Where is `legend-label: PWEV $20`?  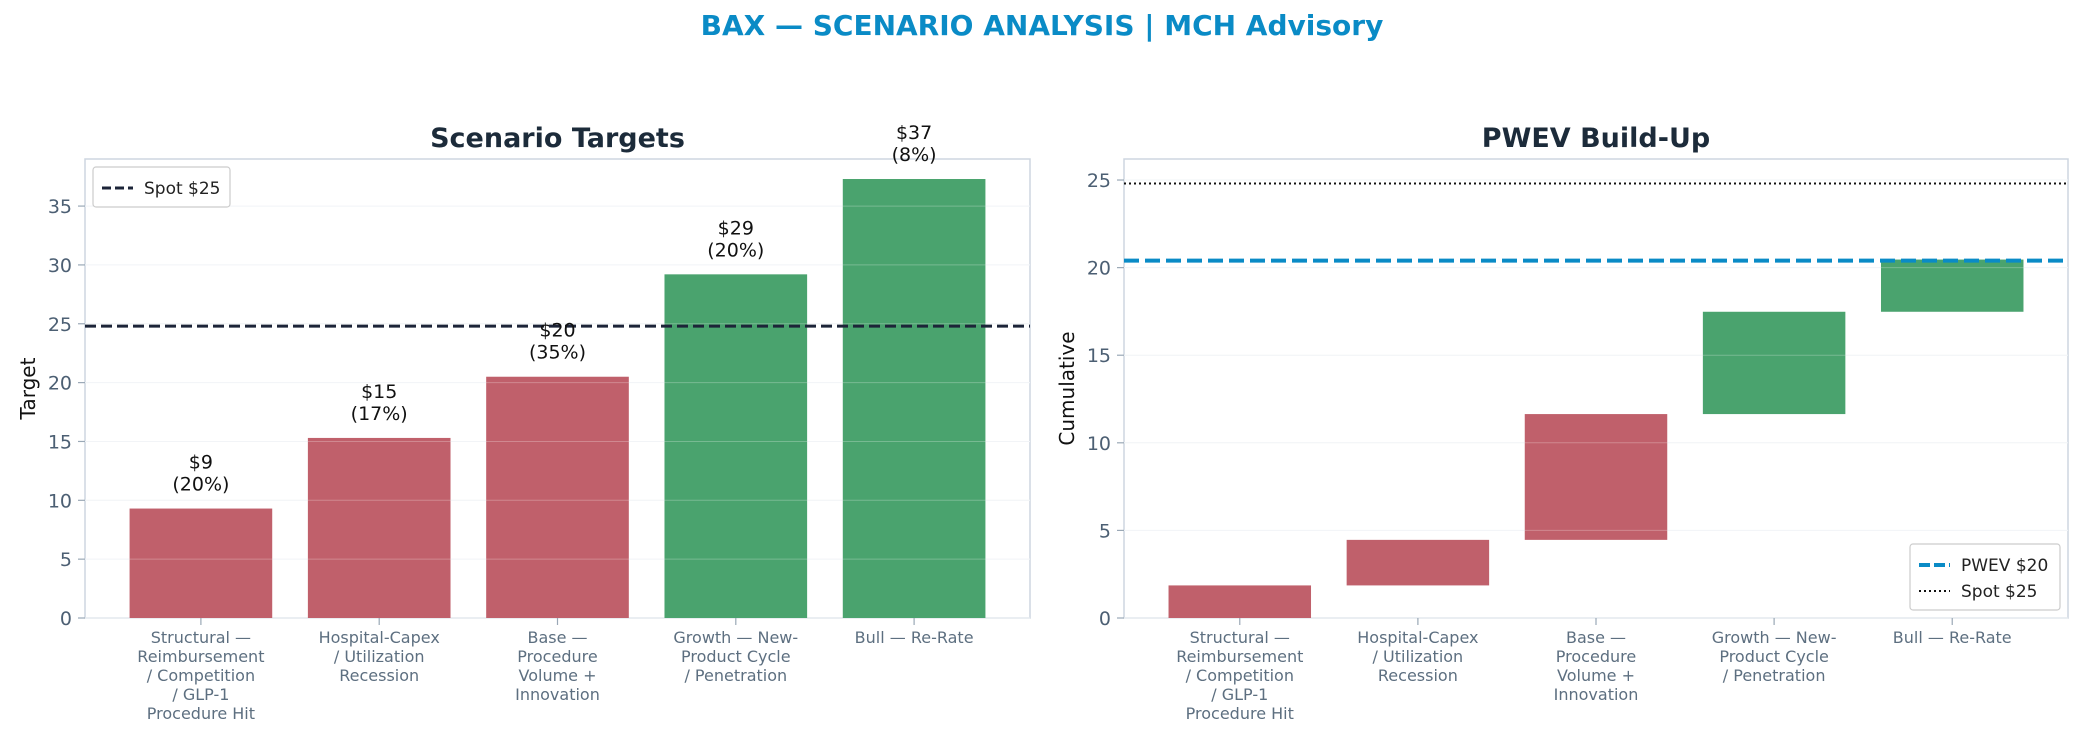 legend-label: PWEV $20 is located at coordinates (2004, 566).